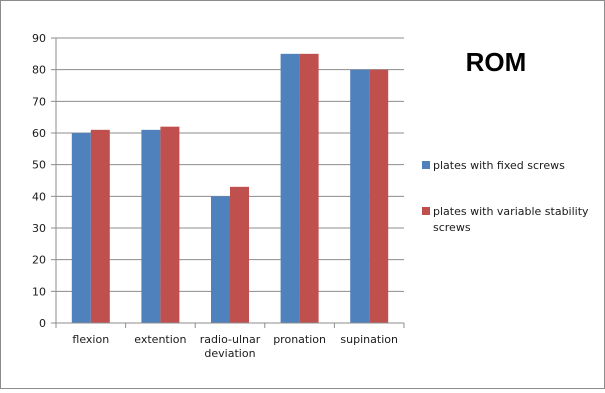 This screenshot has height=393, width=605. What do you see at coordinates (39, 165) in the screenshot?
I see `y-tick-label: 50` at bounding box center [39, 165].